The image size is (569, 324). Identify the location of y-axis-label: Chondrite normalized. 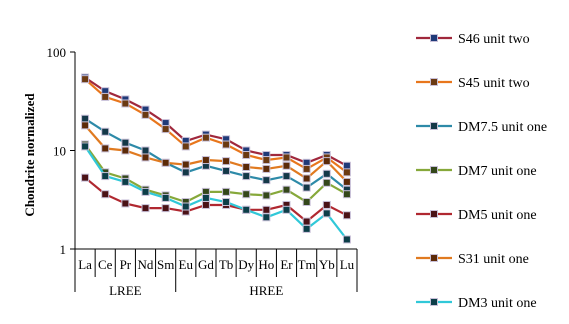
(29, 155).